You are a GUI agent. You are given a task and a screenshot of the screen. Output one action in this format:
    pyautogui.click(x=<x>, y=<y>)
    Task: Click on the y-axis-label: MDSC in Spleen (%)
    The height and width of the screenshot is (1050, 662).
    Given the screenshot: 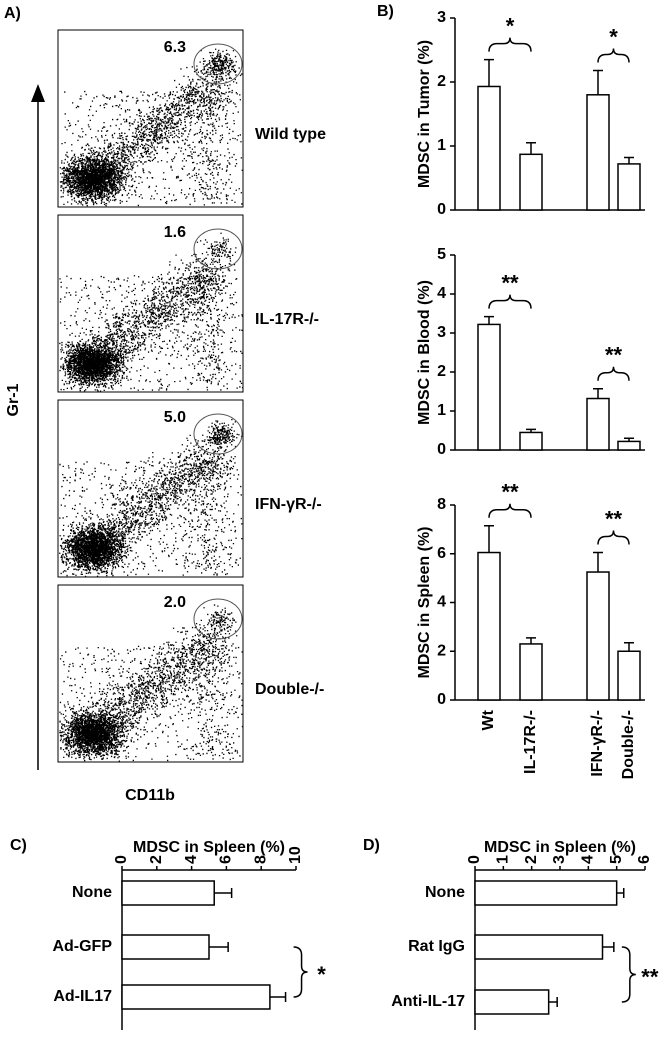 What is the action you would take?
    pyautogui.click(x=424, y=602)
    